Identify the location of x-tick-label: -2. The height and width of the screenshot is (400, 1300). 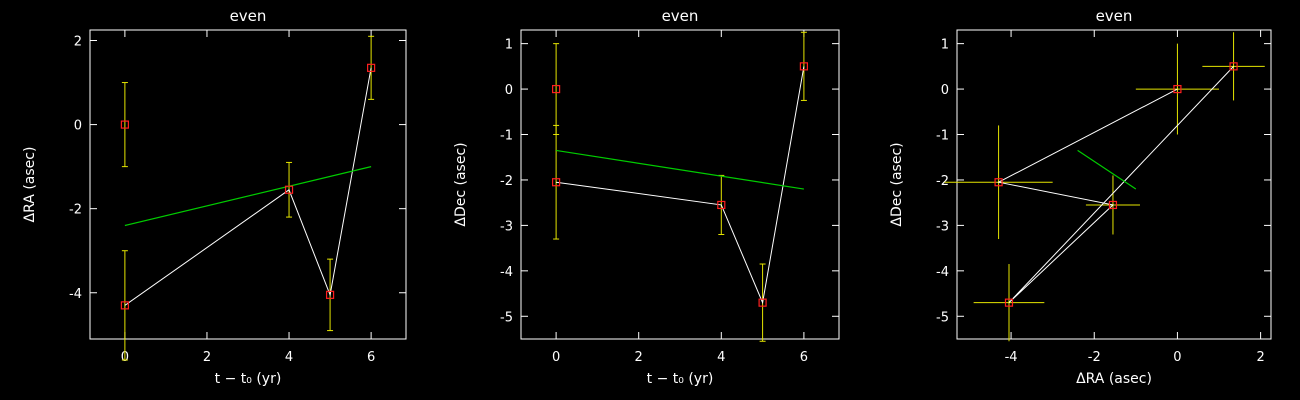
(1094, 357).